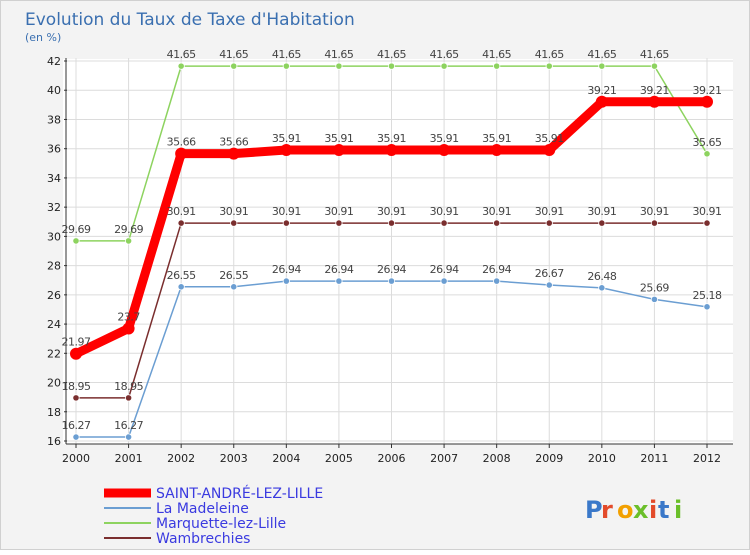 The width and height of the screenshot is (750, 555). I want to click on data-label: 25.69, so click(654, 287).